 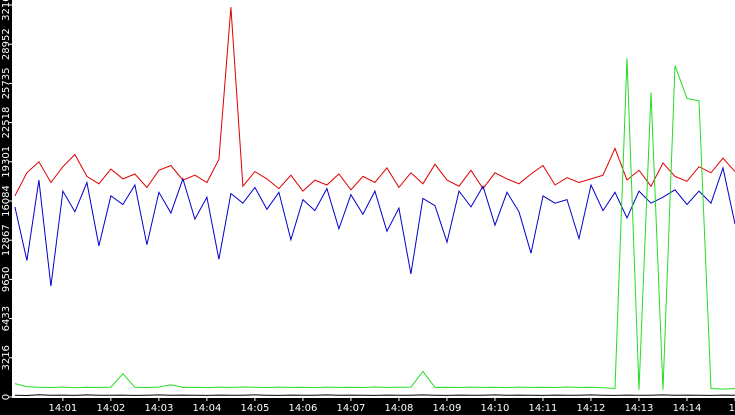 What do you see at coordinates (367, 406) in the screenshot?
I see `x-axis-strip` at bounding box center [367, 406].